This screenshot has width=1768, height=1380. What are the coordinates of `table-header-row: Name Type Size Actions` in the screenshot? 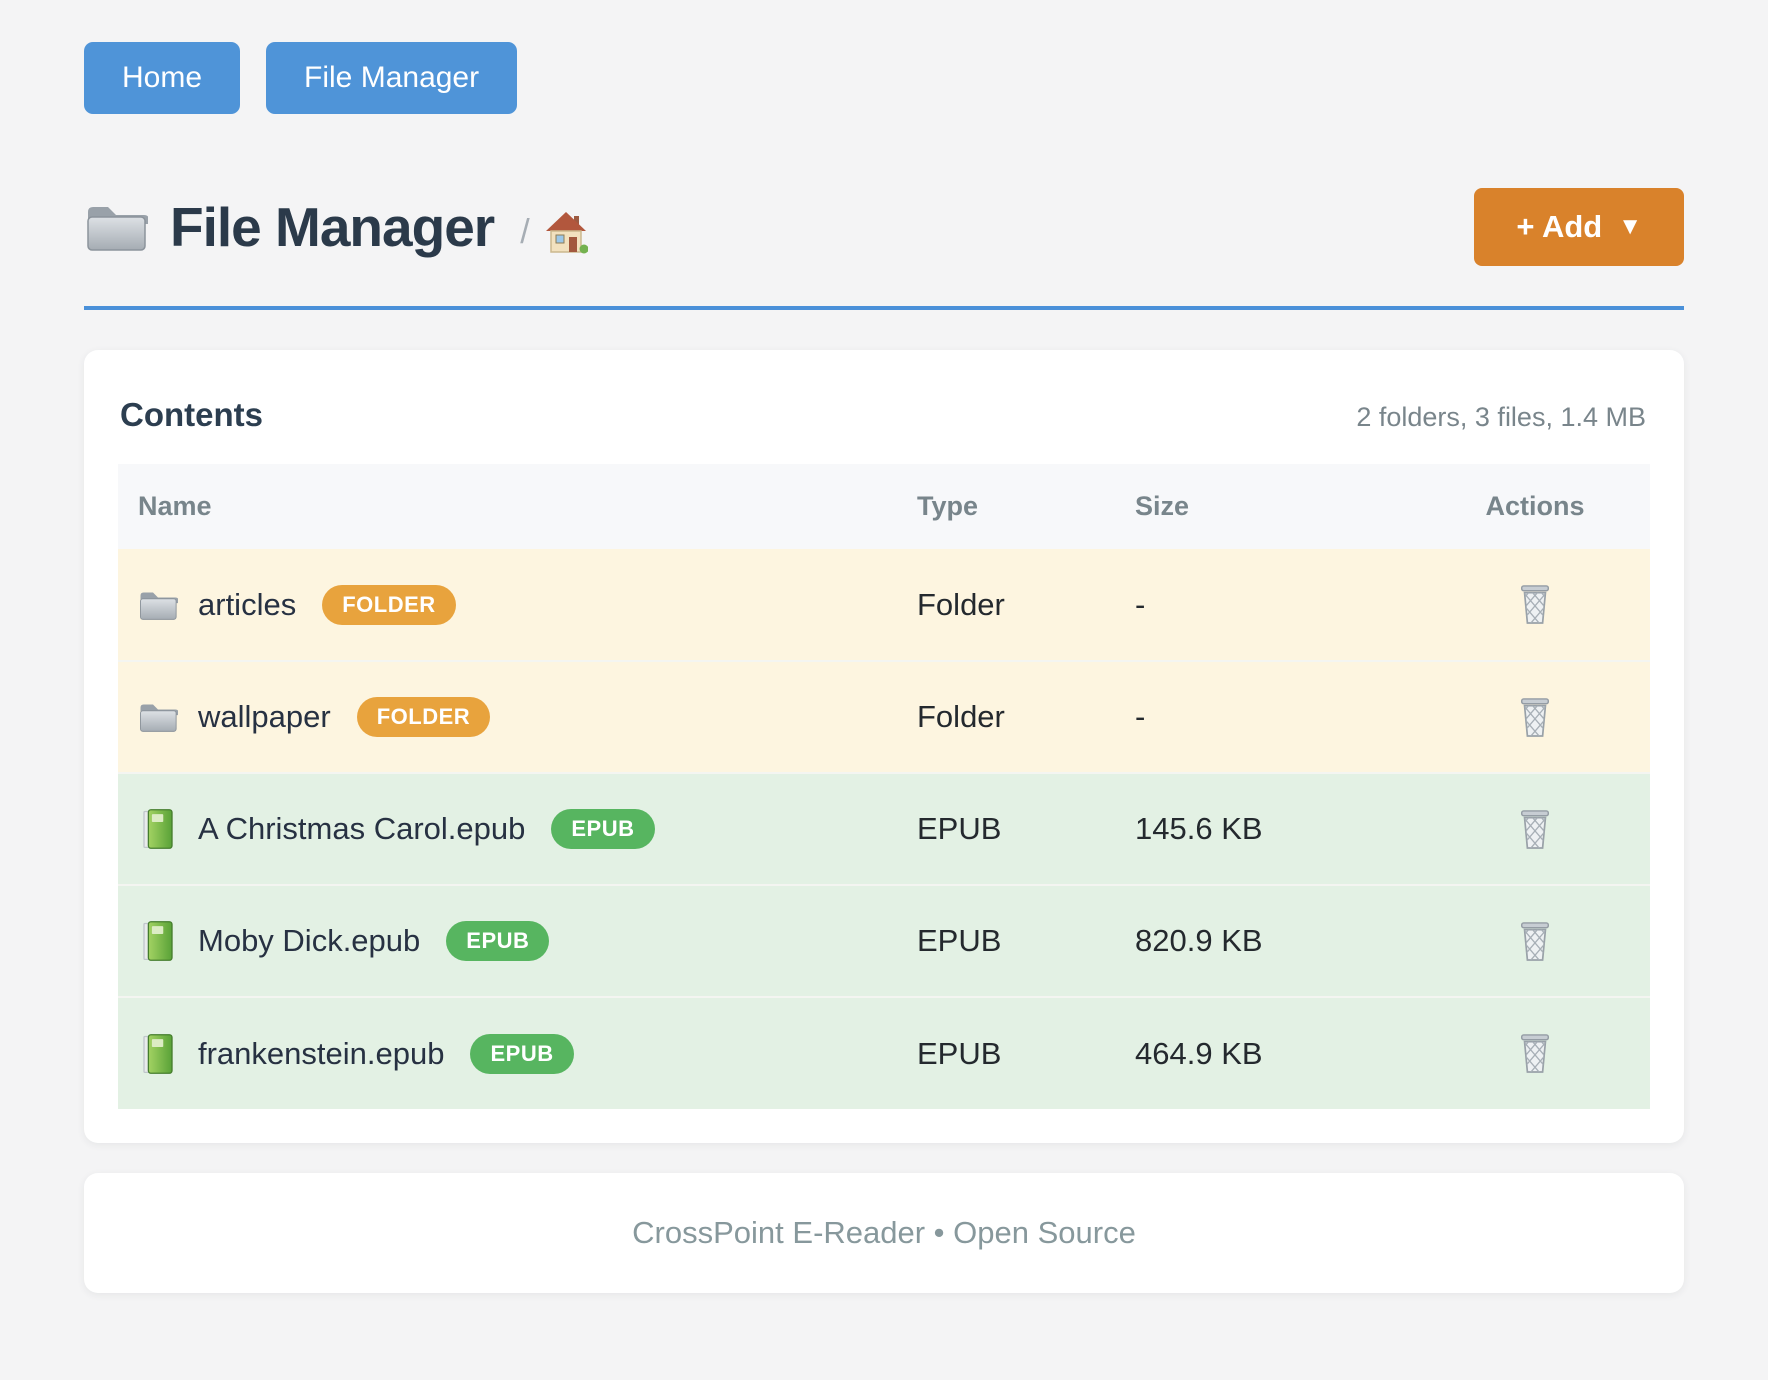 It's located at (884, 506).